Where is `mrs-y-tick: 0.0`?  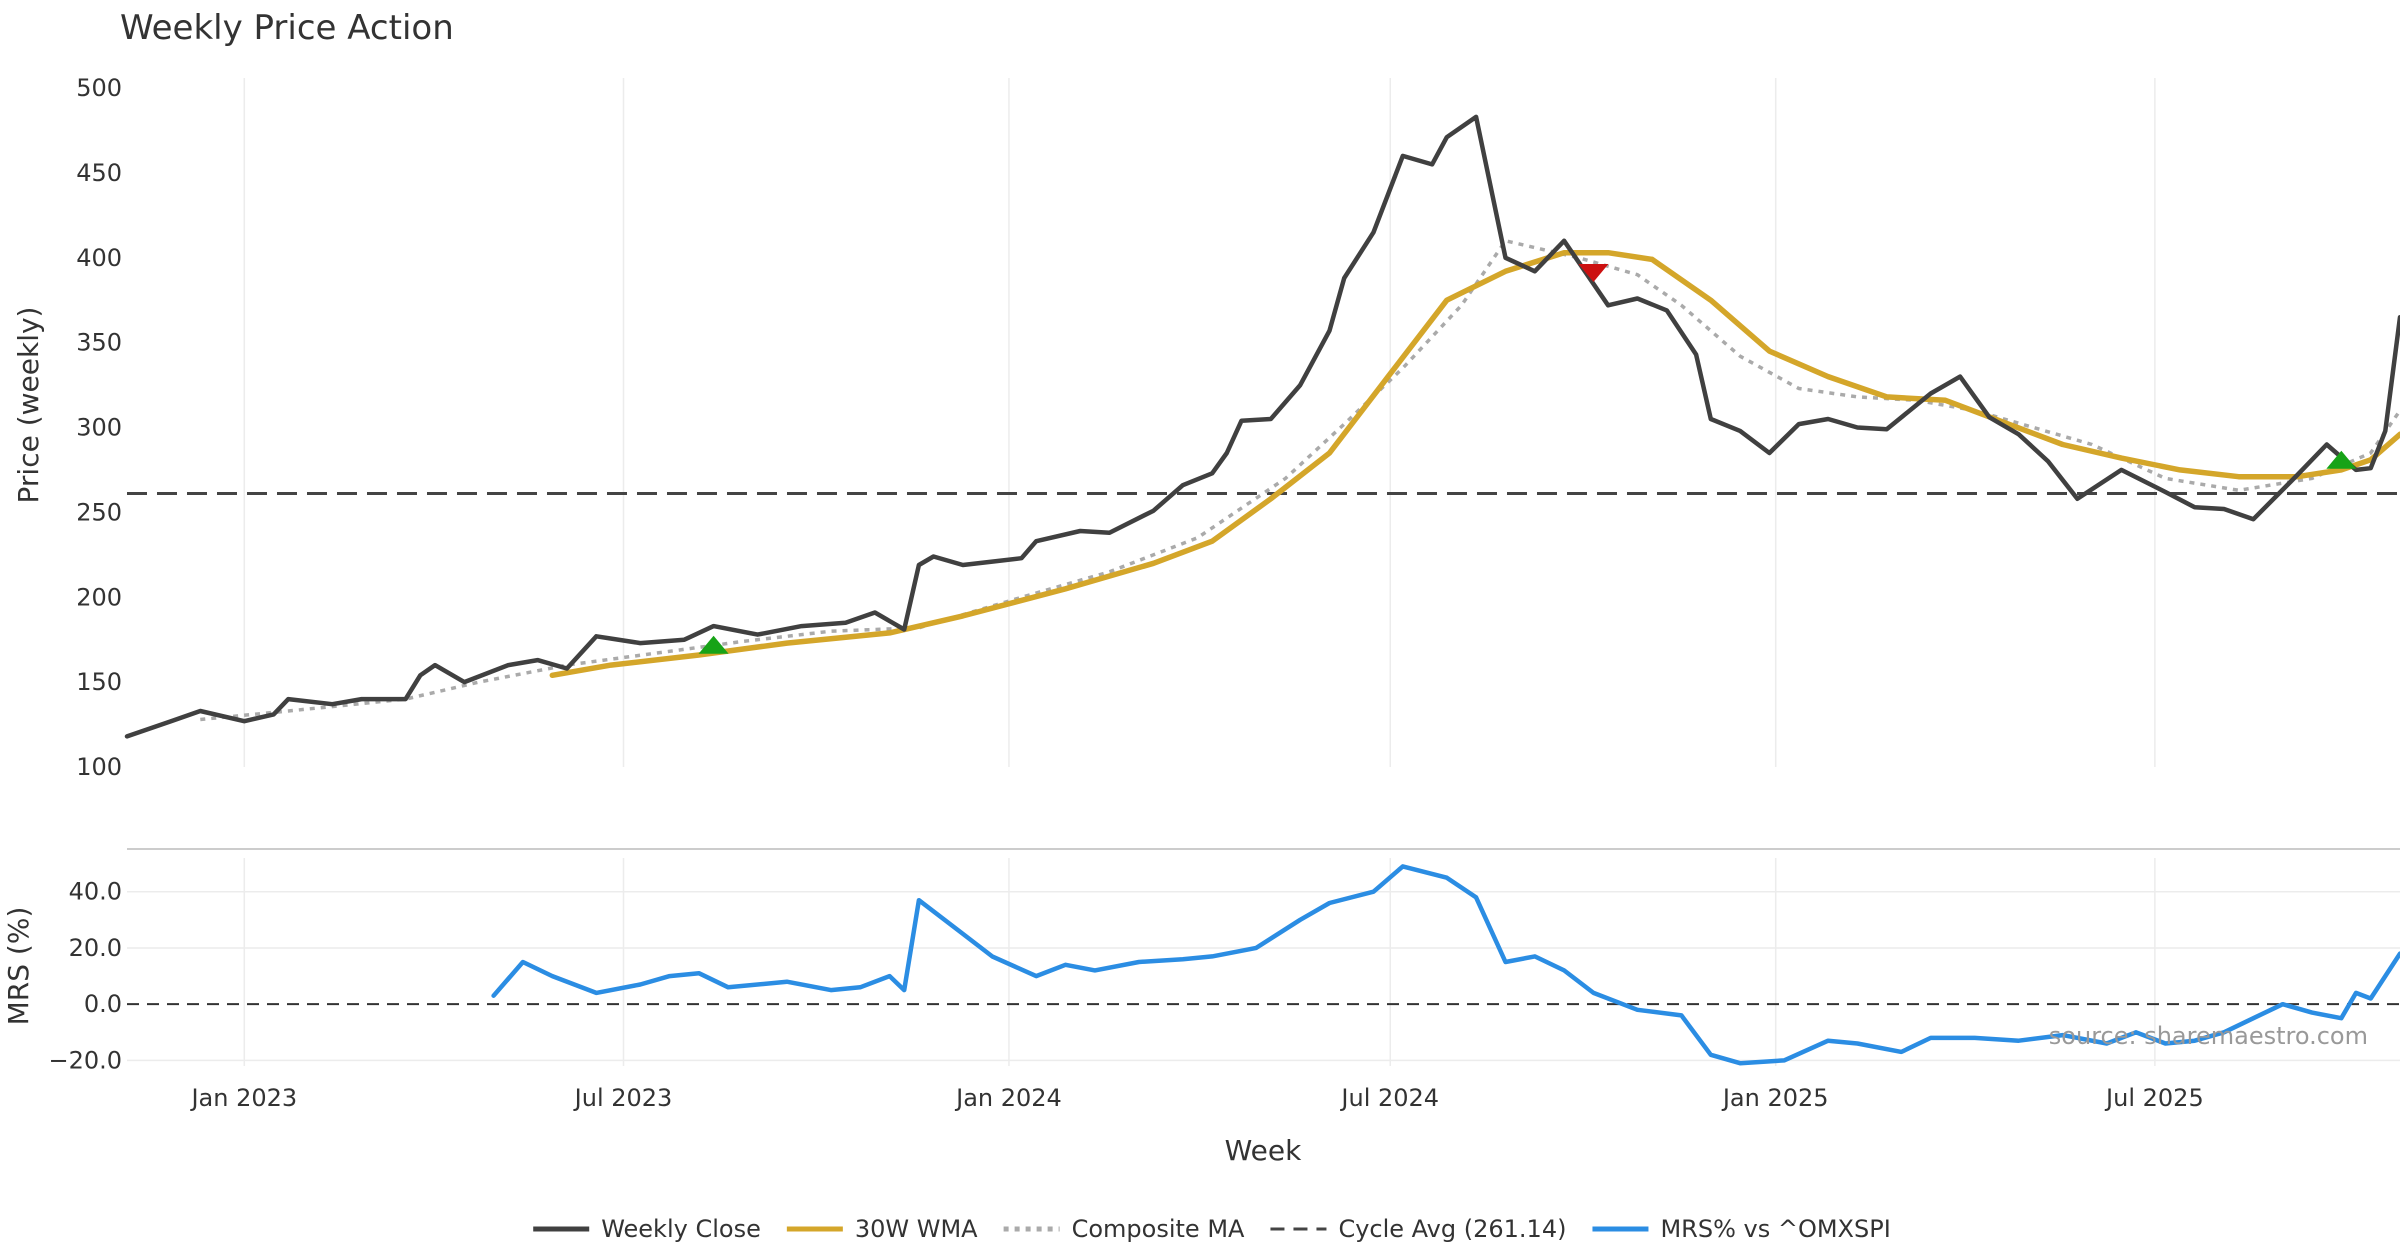 mrs-y-tick: 0.0 is located at coordinates (103, 1004).